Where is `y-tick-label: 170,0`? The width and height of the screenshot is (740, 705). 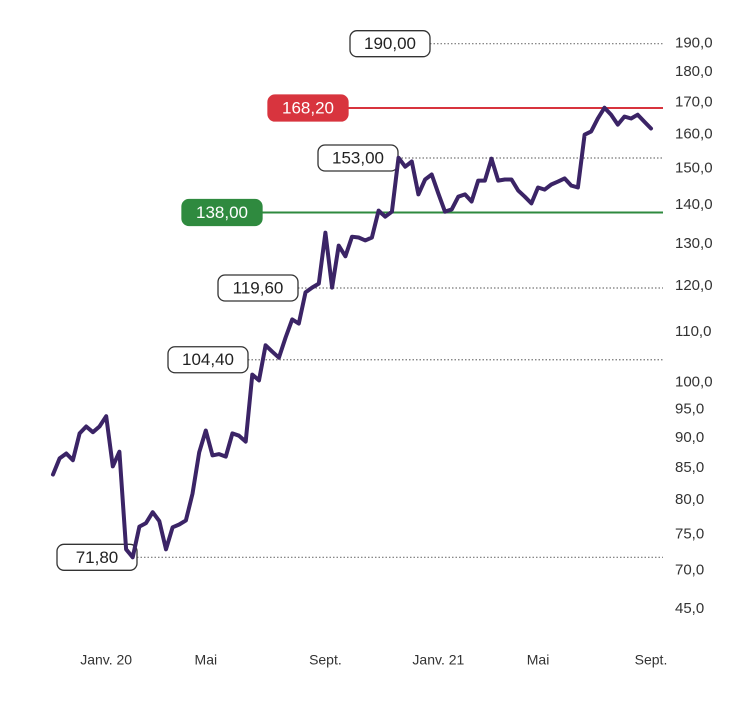 y-tick-label: 170,0 is located at coordinates (694, 101).